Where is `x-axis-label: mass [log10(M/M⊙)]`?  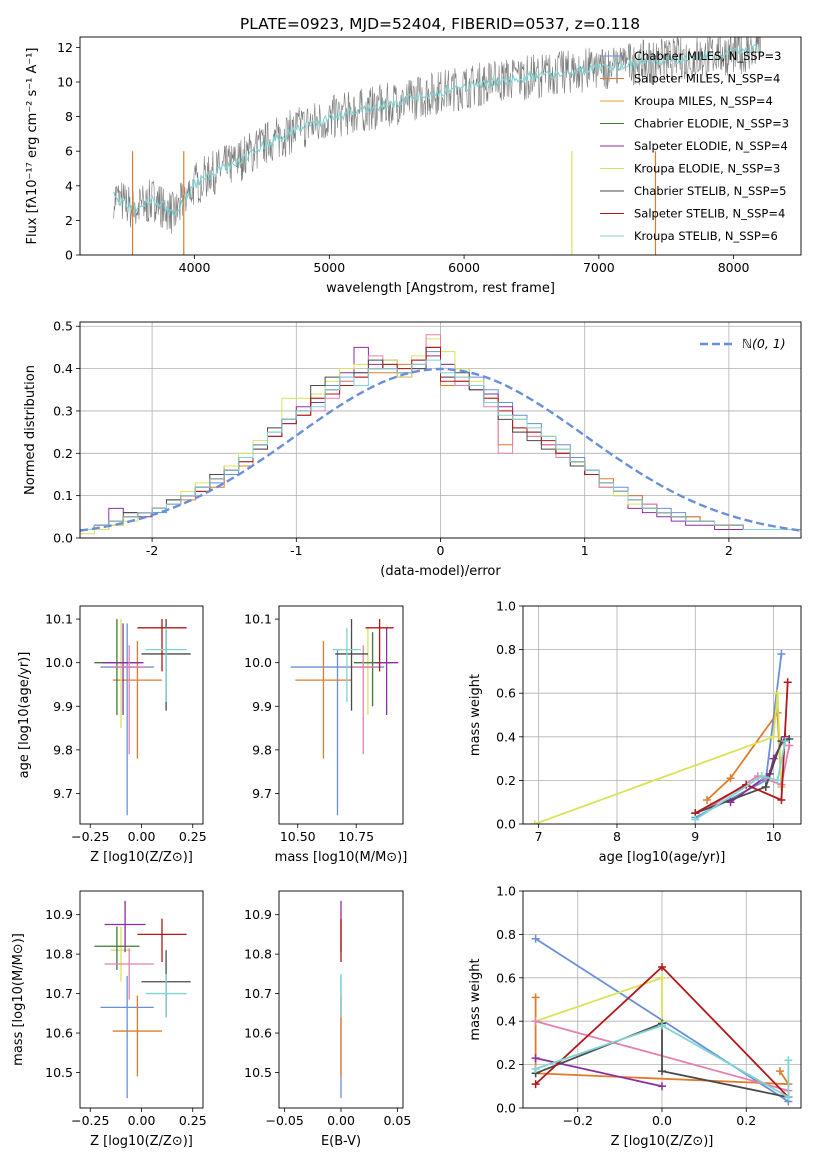
x-axis-label: mass [log10(M/M⊙)] is located at coordinates (341, 857).